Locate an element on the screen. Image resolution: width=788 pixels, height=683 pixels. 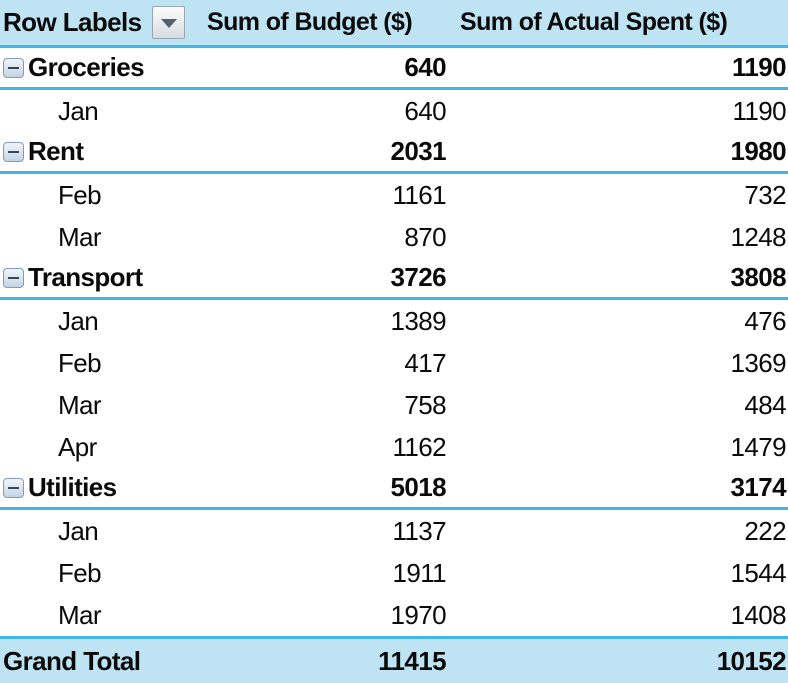
budget-value: 3726 is located at coordinates (418, 277).